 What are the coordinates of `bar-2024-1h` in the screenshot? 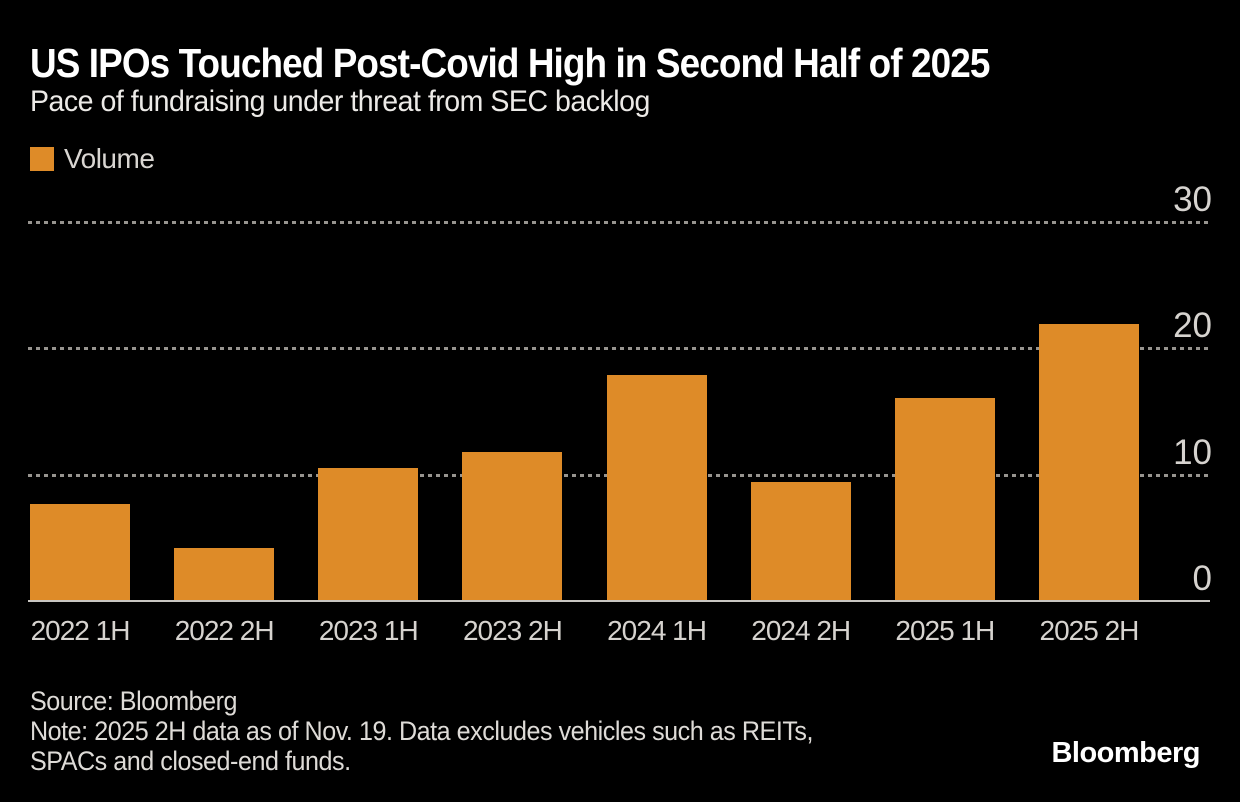 It's located at (656, 487).